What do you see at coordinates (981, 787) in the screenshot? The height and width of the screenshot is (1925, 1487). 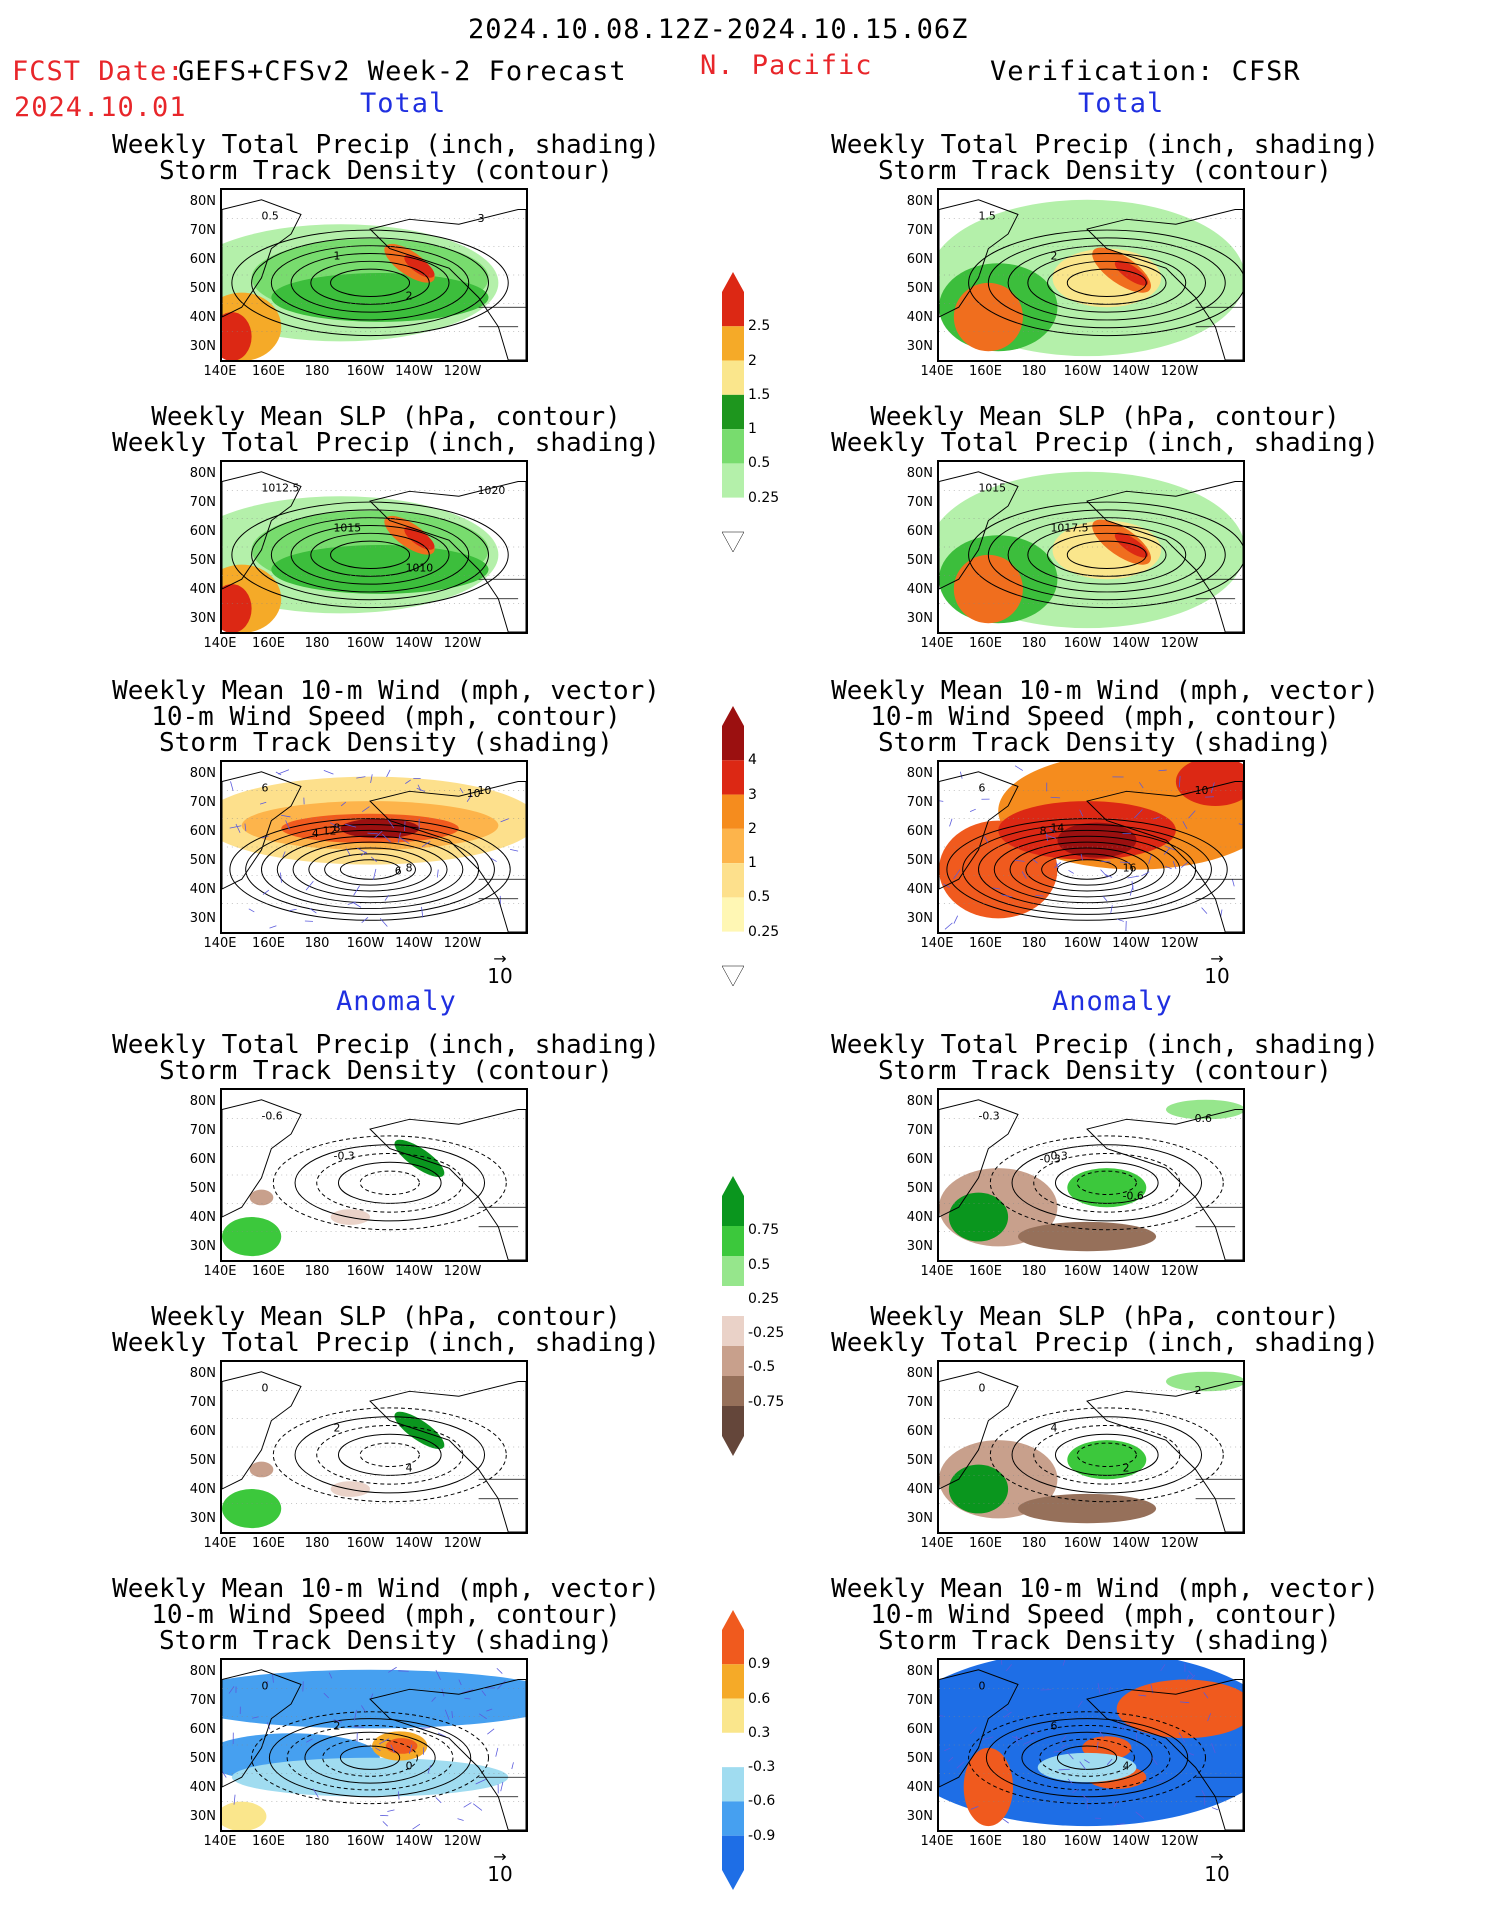 I see `contour-label: 6` at bounding box center [981, 787].